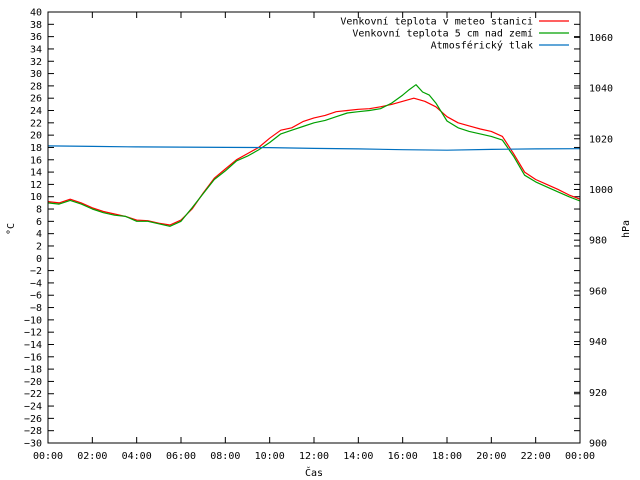 Image resolution: width=640 pixels, height=480 pixels. I want to click on y-tick-label: −14, so click(33, 345).